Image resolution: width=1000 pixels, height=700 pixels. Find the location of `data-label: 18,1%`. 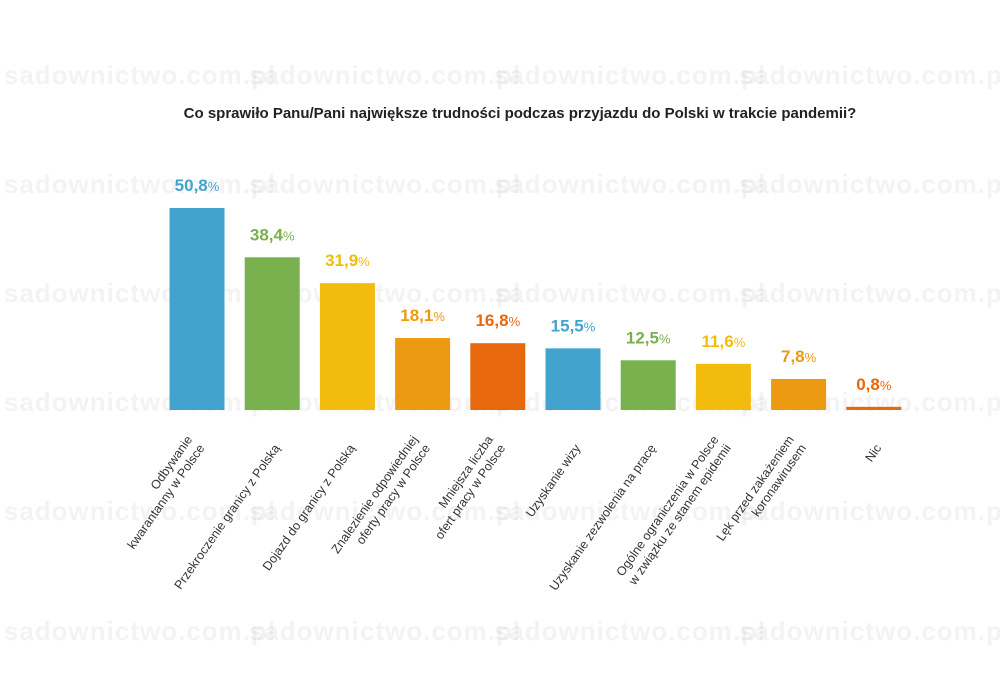

data-label: 18,1% is located at coordinates (422, 315).